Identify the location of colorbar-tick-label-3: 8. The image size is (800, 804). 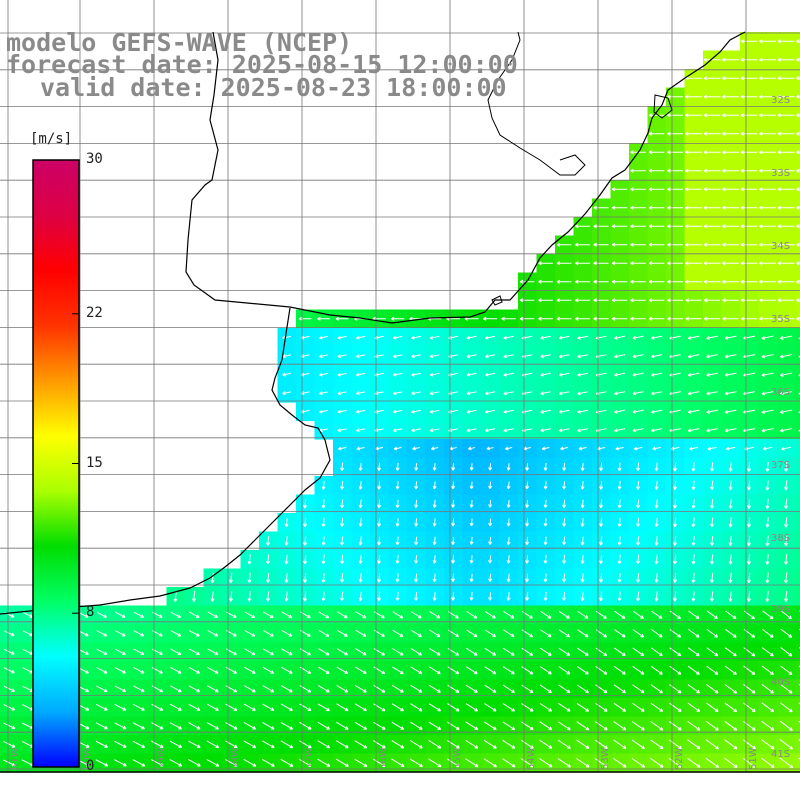
(90, 612).